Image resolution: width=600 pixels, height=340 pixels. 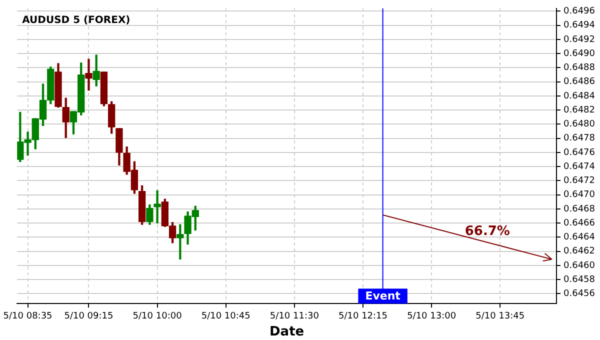 What do you see at coordinates (580, 110) in the screenshot?
I see `y-tick-label: 0.6482` at bounding box center [580, 110].